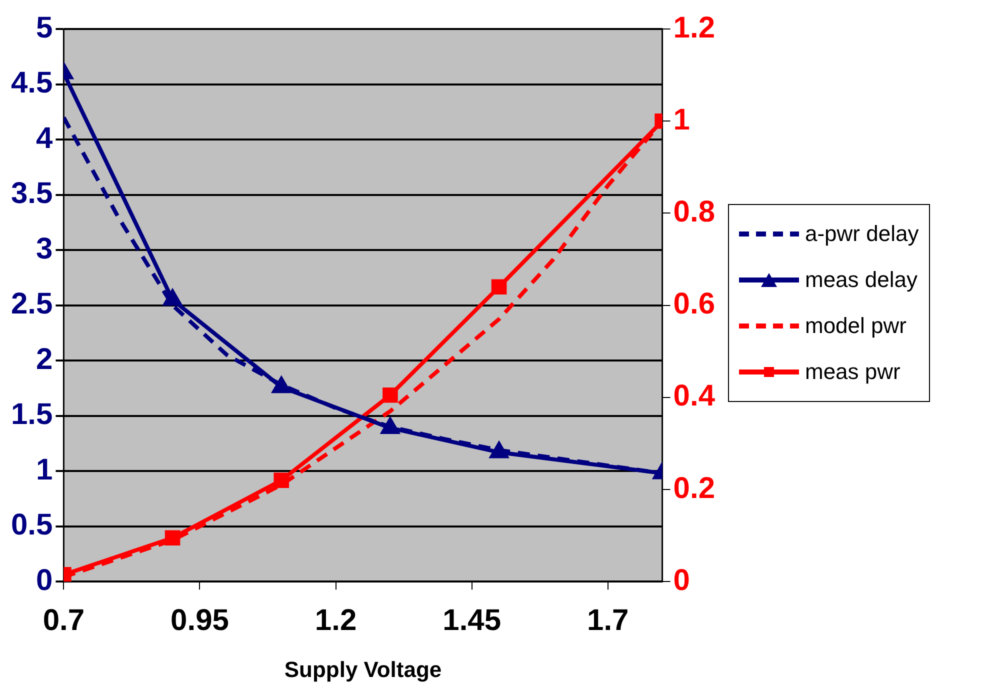 This screenshot has width=988, height=694. Describe the element at coordinates (608, 620) in the screenshot. I see `x-tick-label: 1.7` at that location.